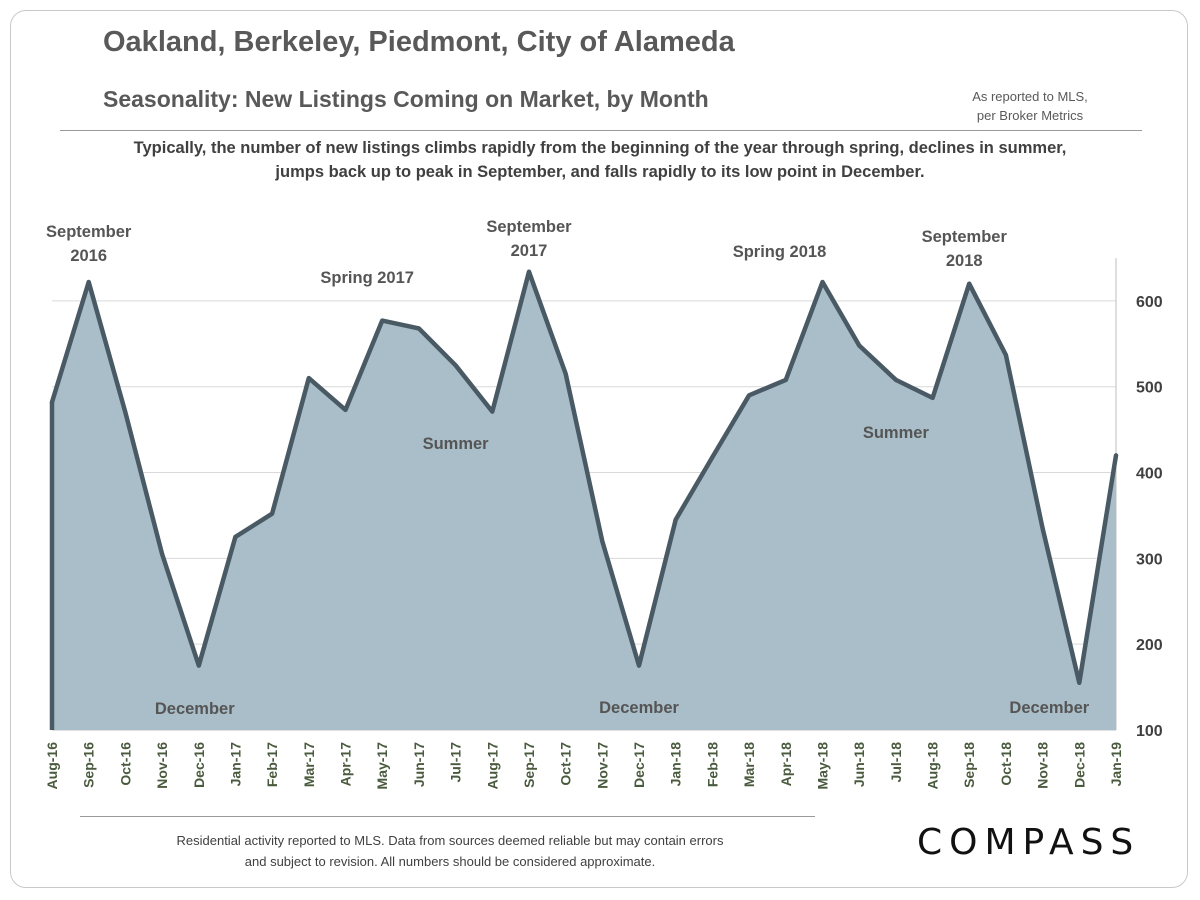 The width and height of the screenshot is (1200, 900). Describe the element at coordinates (52, 766) in the screenshot. I see `x-tick-label: Aug-16` at that location.